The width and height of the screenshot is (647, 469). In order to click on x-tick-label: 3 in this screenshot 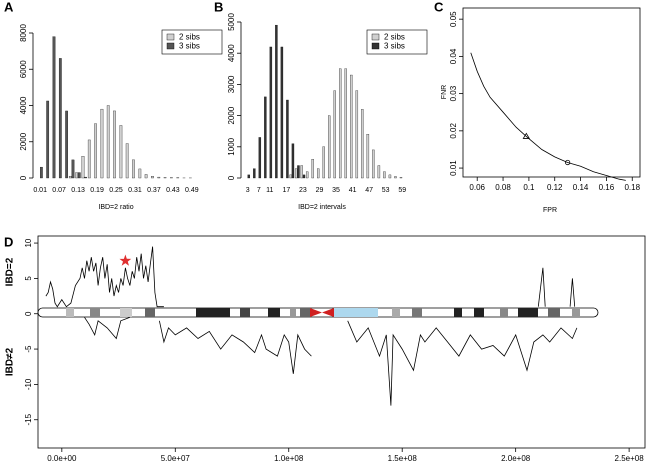, I will do `click(248, 190)`.